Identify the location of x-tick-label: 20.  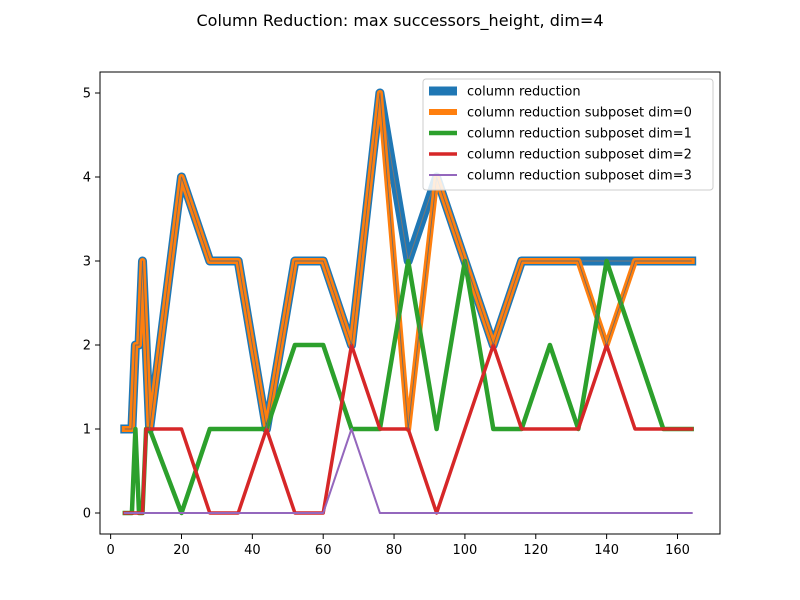
(181, 550).